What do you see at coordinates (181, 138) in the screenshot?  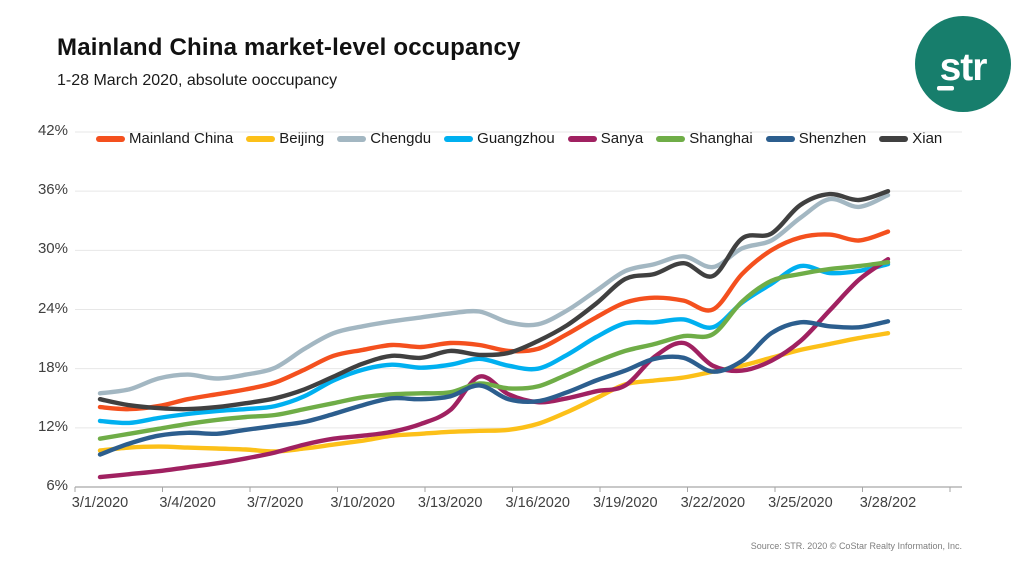 I see `legend-label: Mainland China` at bounding box center [181, 138].